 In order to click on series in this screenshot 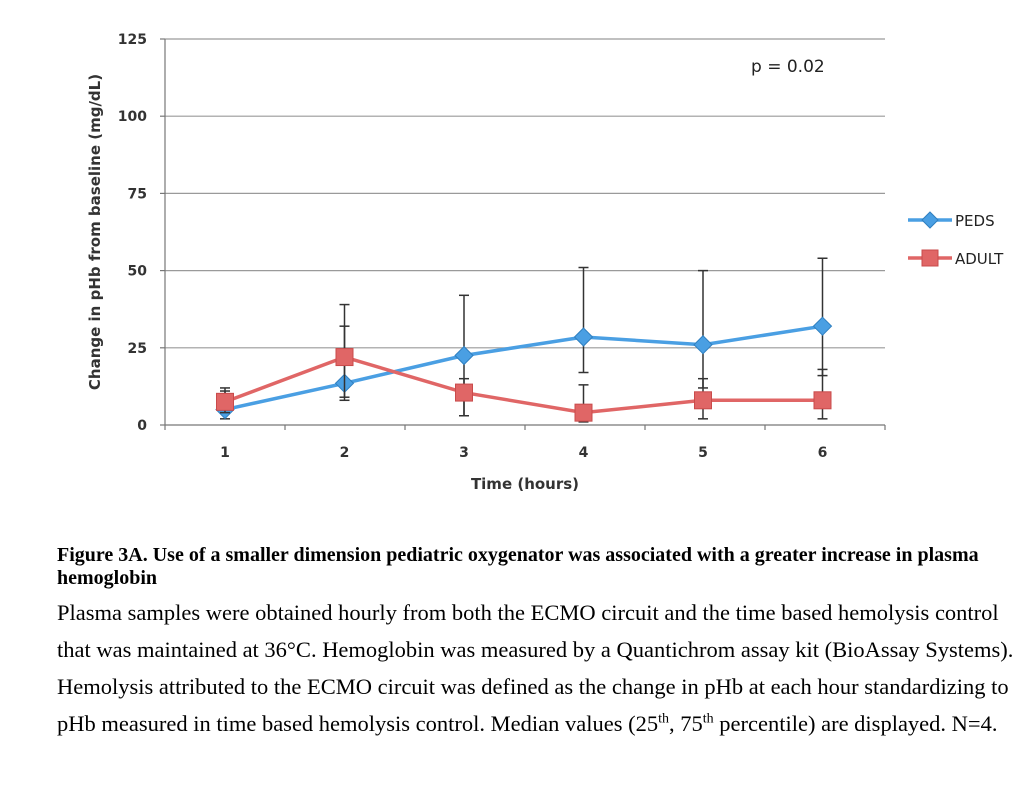, I will do `click(524, 340)`.